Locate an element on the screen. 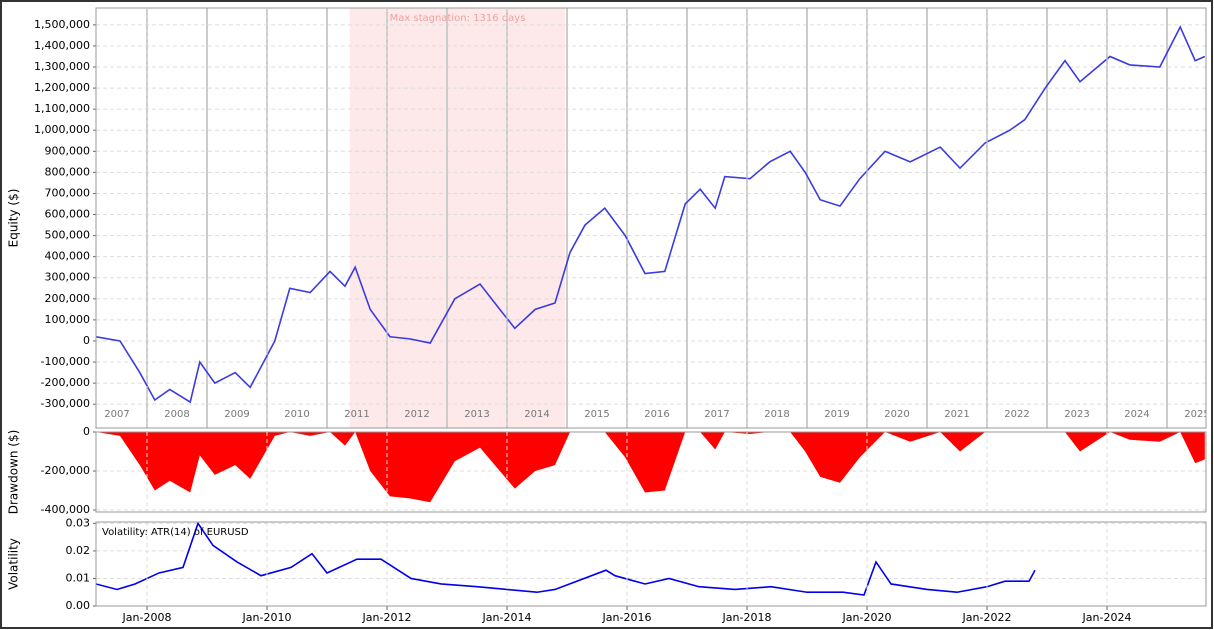  year-label: 2019 is located at coordinates (836, 414).